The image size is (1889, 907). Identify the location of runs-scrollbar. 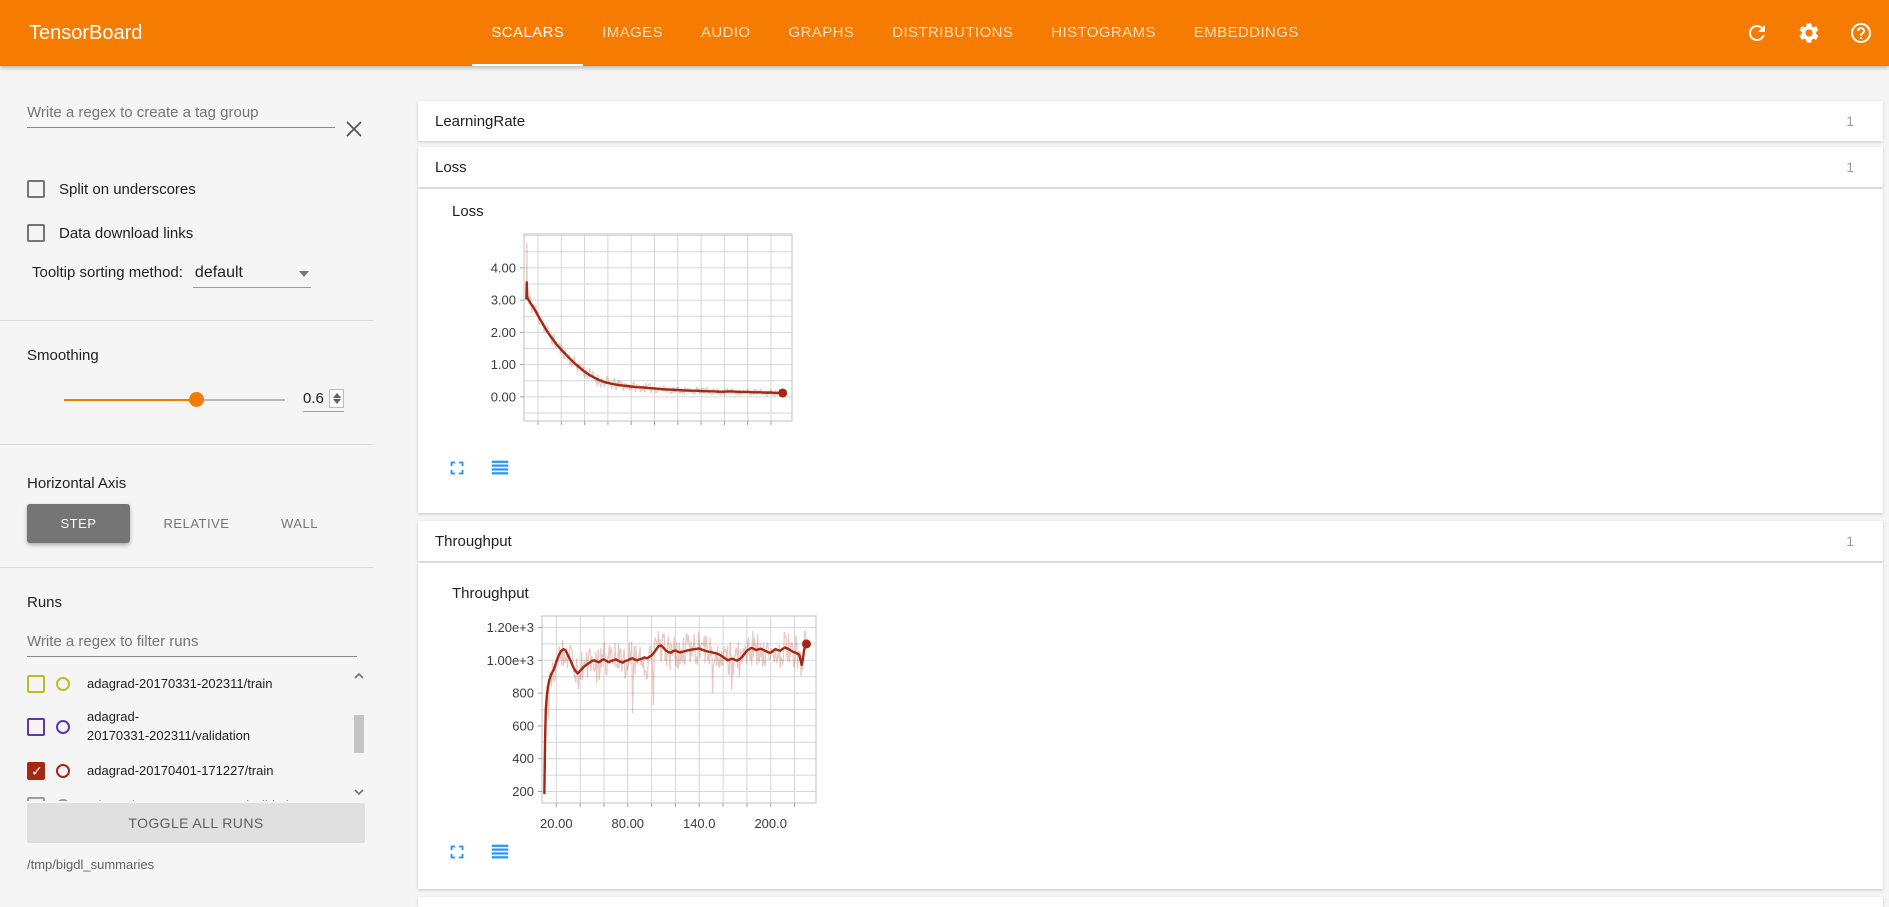
(359, 733).